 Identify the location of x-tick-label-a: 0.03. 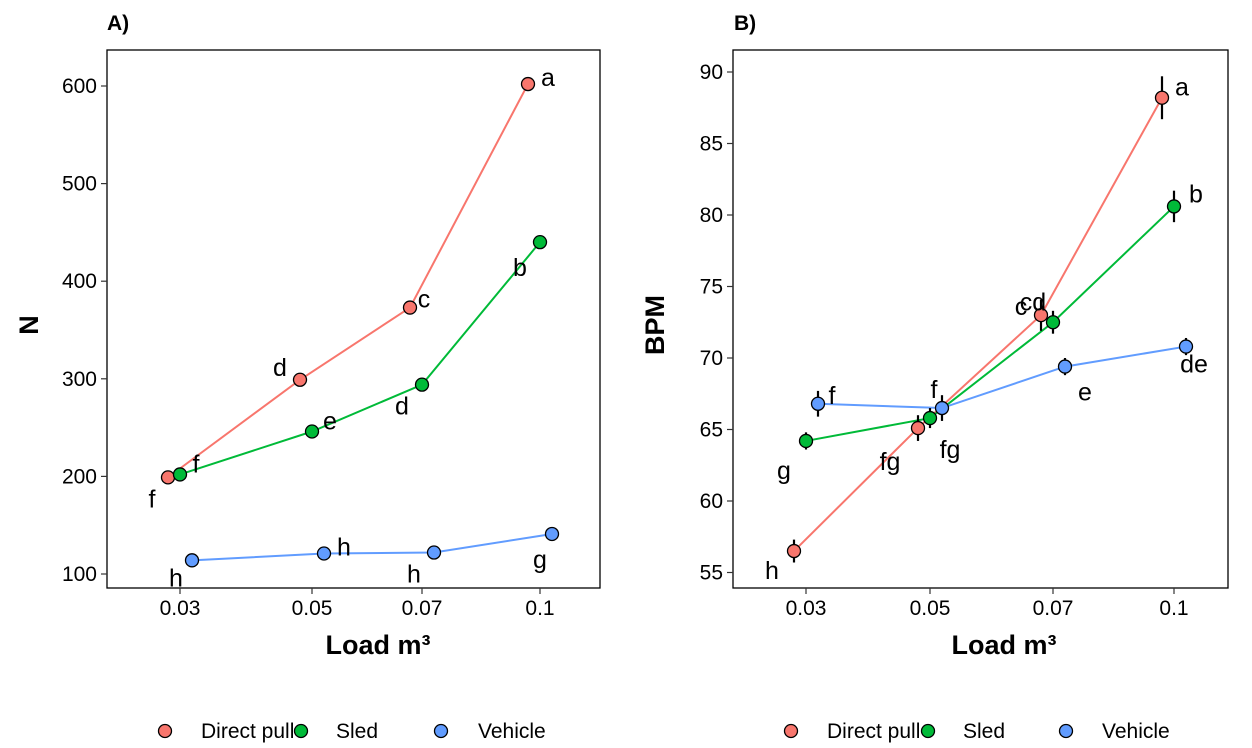
(180, 608).